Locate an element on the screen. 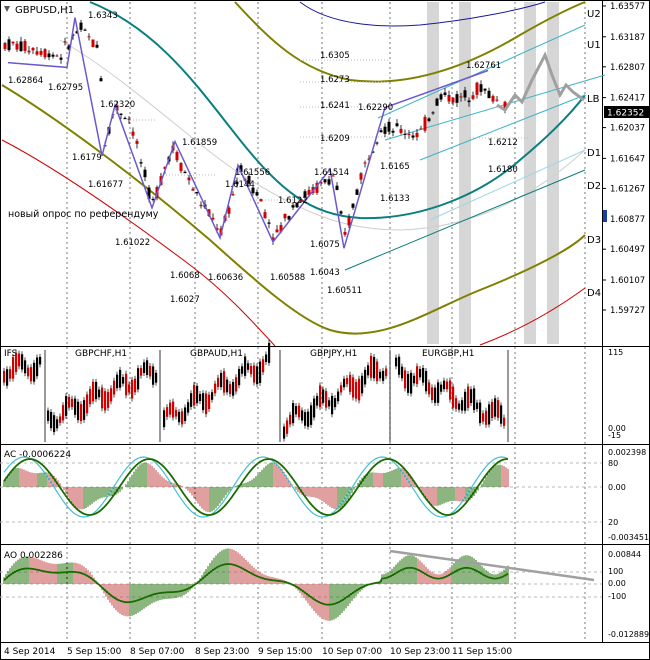 Image resolution: width=650 pixels, height=660 pixels. swing-price-label: 1.61859 is located at coordinates (199, 143).